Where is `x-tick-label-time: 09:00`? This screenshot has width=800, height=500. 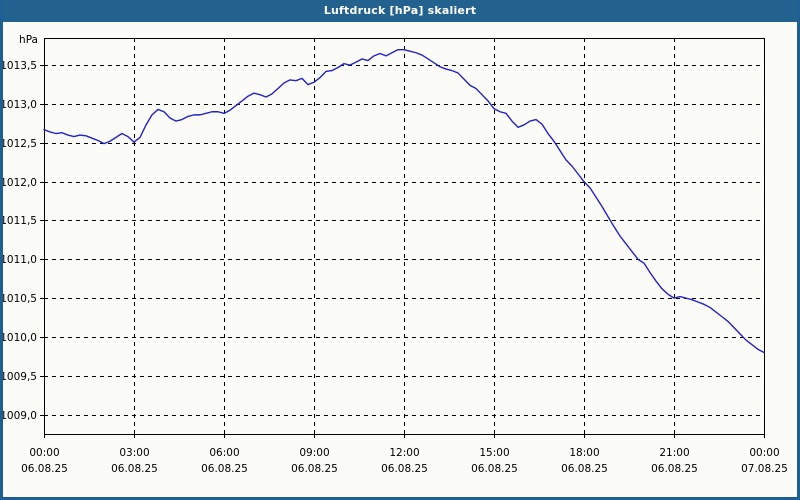
x-tick-label-time: 09:00 is located at coordinates (314, 453).